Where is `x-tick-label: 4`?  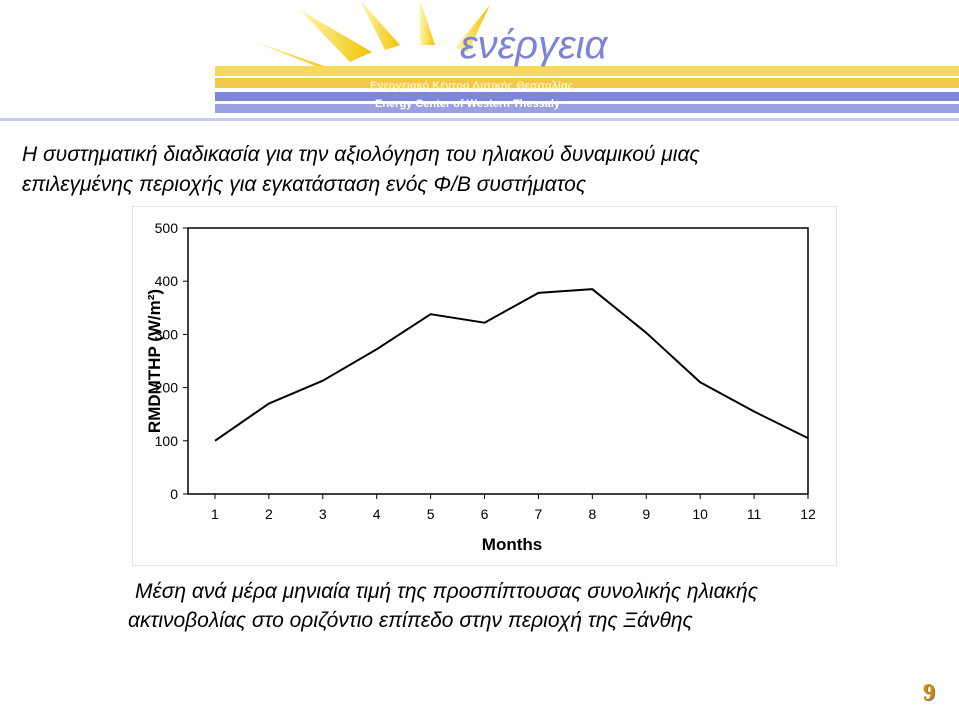
x-tick-label: 4 is located at coordinates (377, 514).